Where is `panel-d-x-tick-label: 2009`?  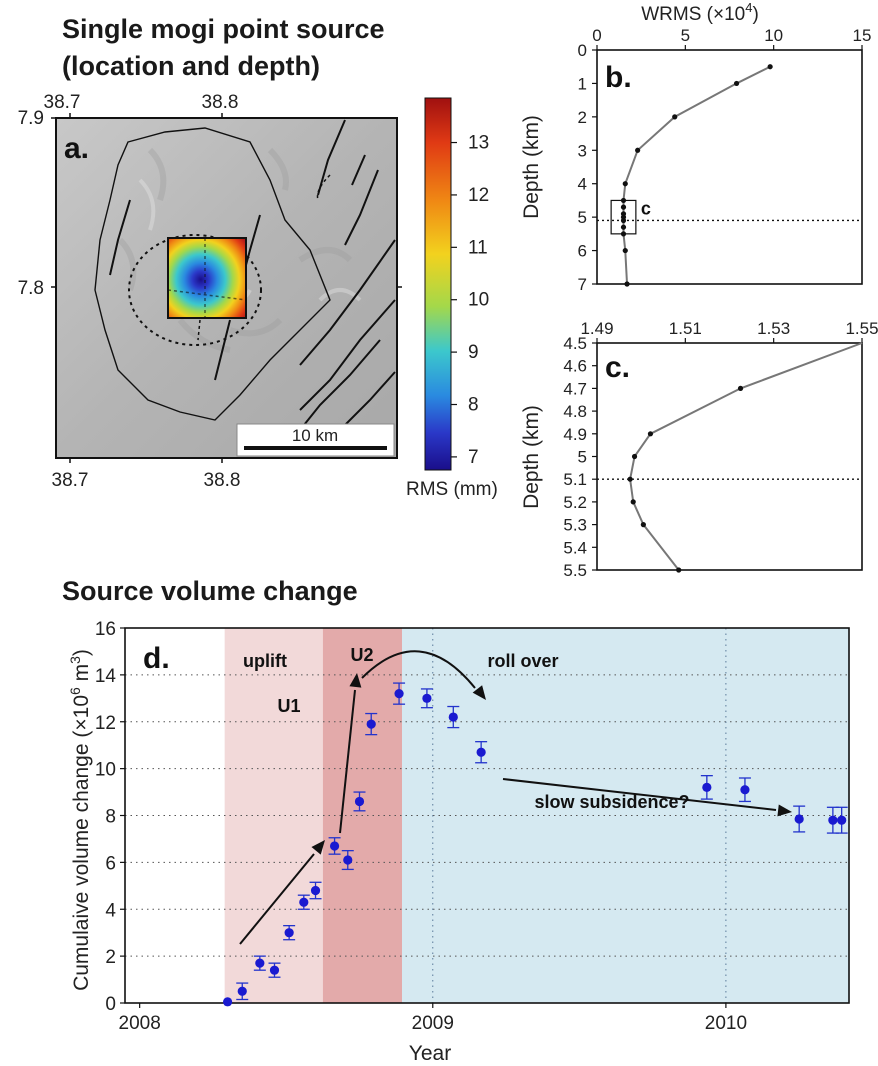 panel-d-x-tick-label: 2009 is located at coordinates (433, 1023).